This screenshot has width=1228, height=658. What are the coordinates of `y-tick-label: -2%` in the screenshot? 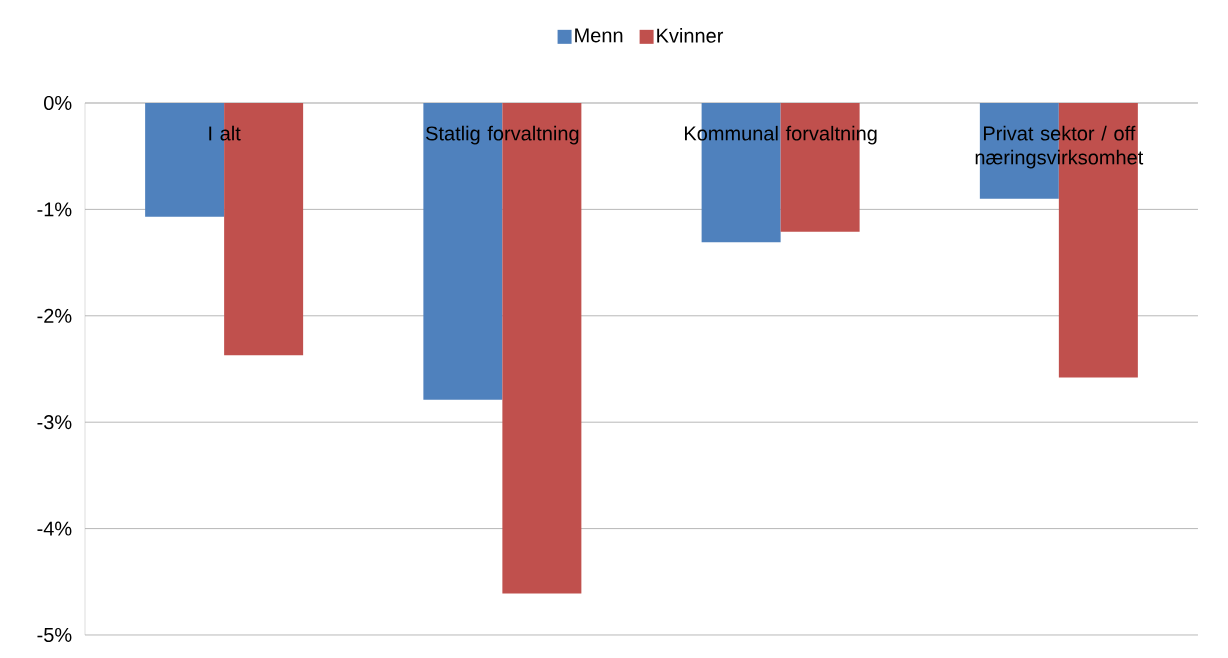 It's located at (54, 315).